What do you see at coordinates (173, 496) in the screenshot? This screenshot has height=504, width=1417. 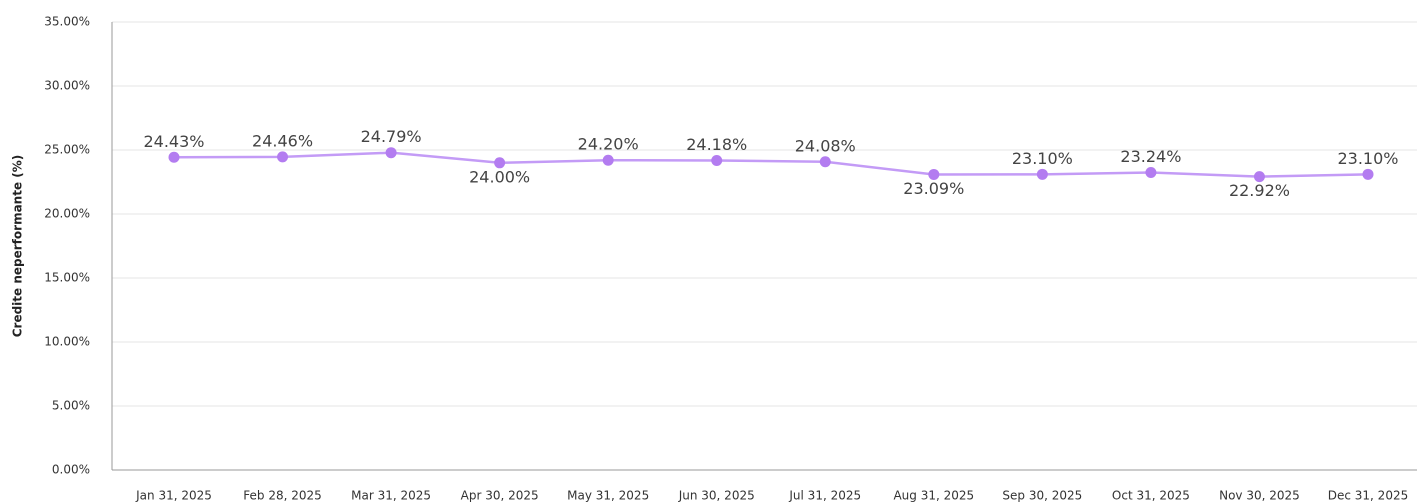 I see `x-tick-label: Jan 31, 2025` at bounding box center [173, 496].